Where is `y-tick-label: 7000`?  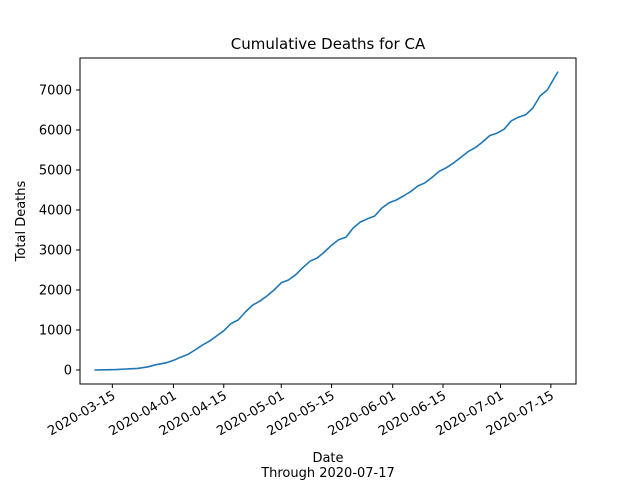 y-tick-label: 7000 is located at coordinates (55, 91).